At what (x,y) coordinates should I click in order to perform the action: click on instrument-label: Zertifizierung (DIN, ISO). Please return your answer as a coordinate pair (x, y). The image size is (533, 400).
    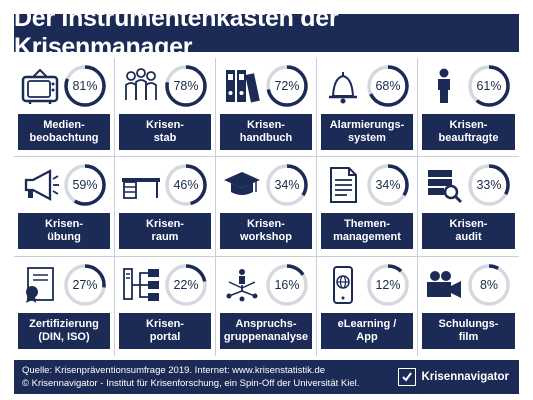
    Looking at the image, I should click on (64, 330).